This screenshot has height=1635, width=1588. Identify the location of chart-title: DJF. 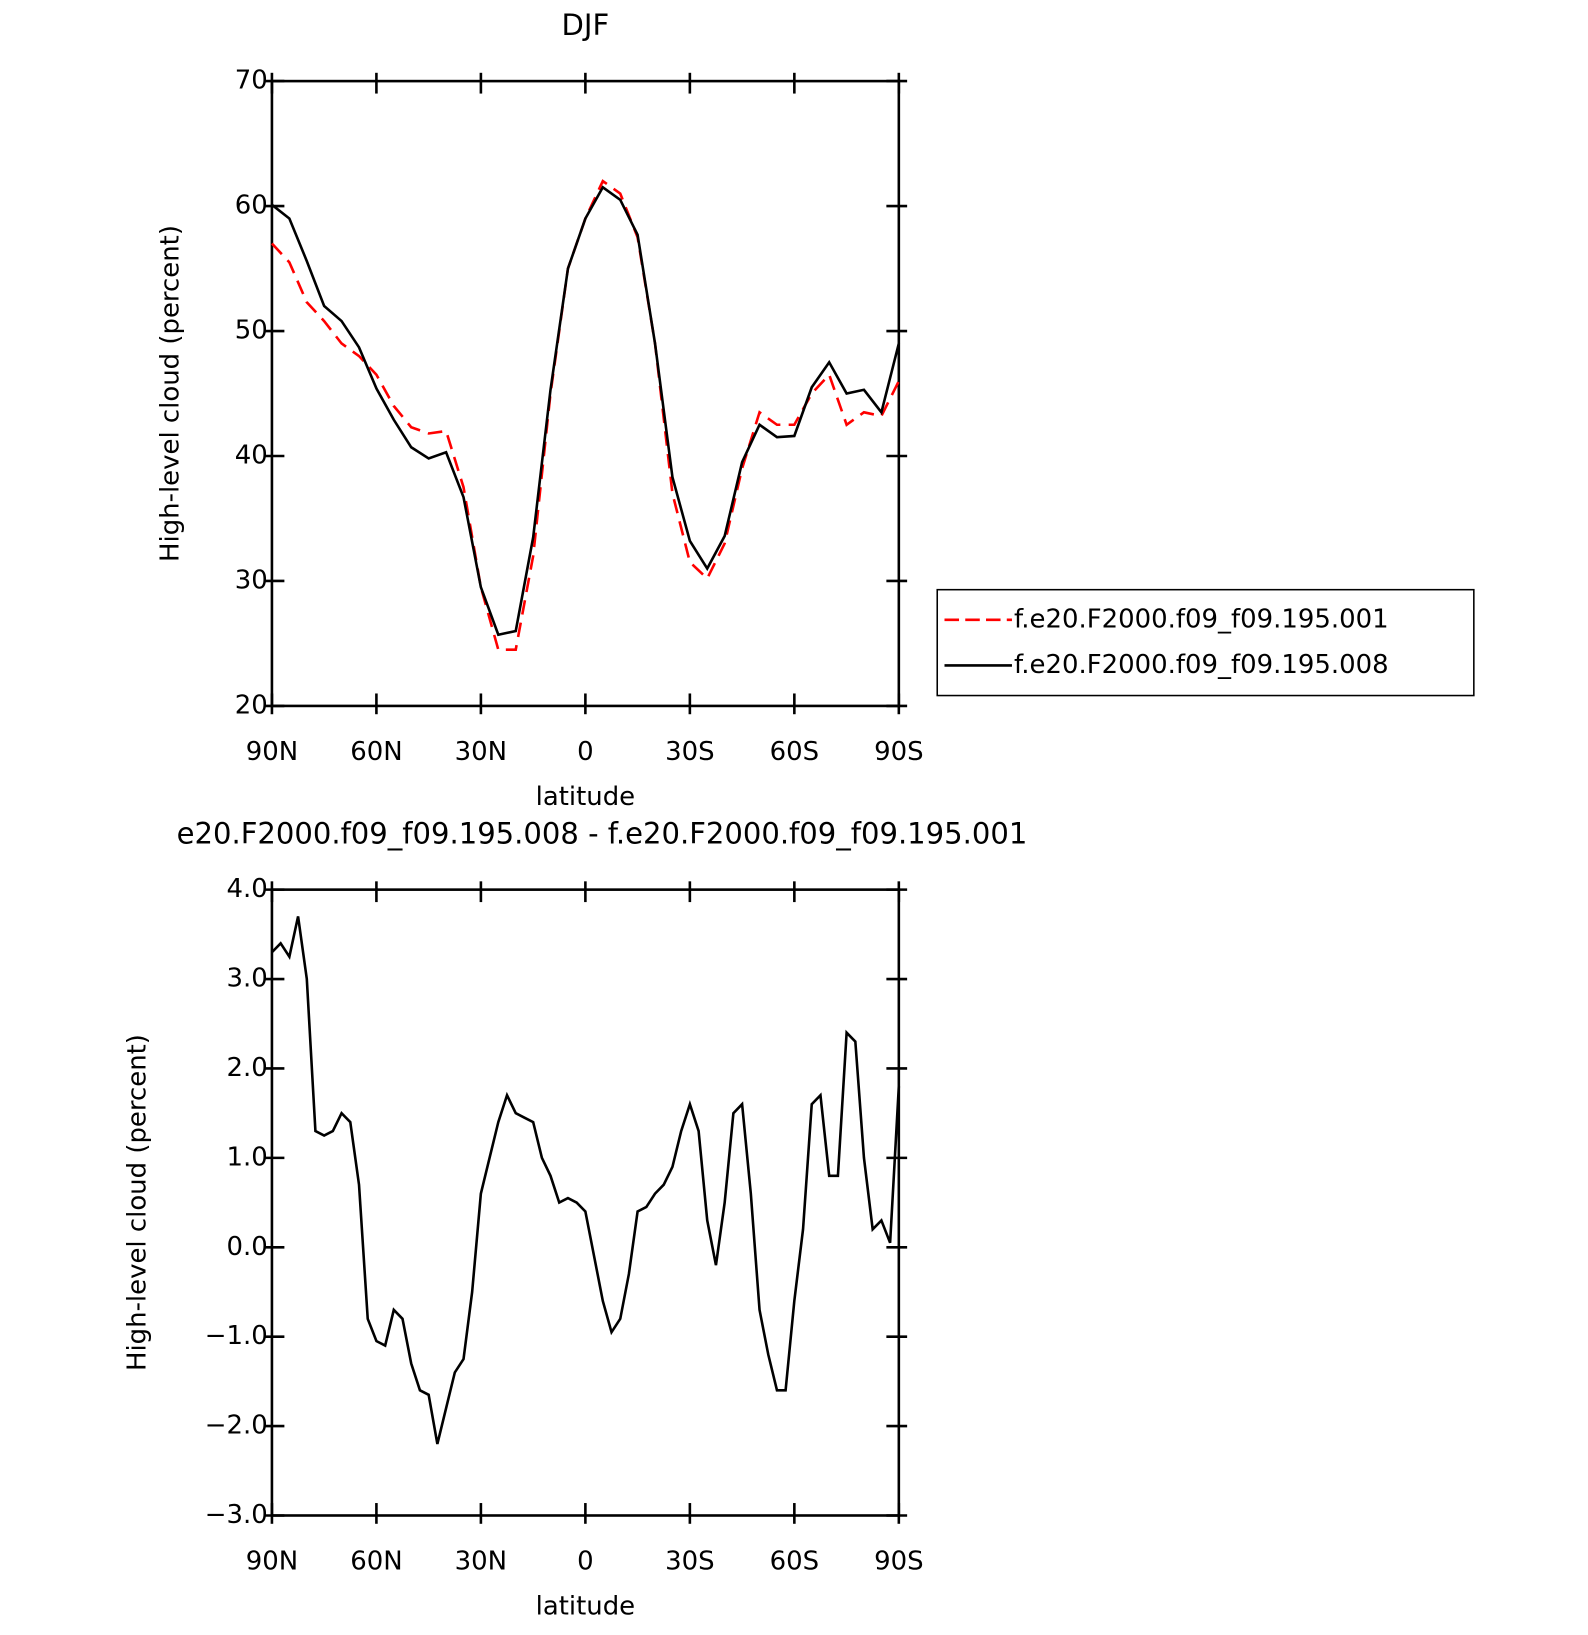
(586, 25).